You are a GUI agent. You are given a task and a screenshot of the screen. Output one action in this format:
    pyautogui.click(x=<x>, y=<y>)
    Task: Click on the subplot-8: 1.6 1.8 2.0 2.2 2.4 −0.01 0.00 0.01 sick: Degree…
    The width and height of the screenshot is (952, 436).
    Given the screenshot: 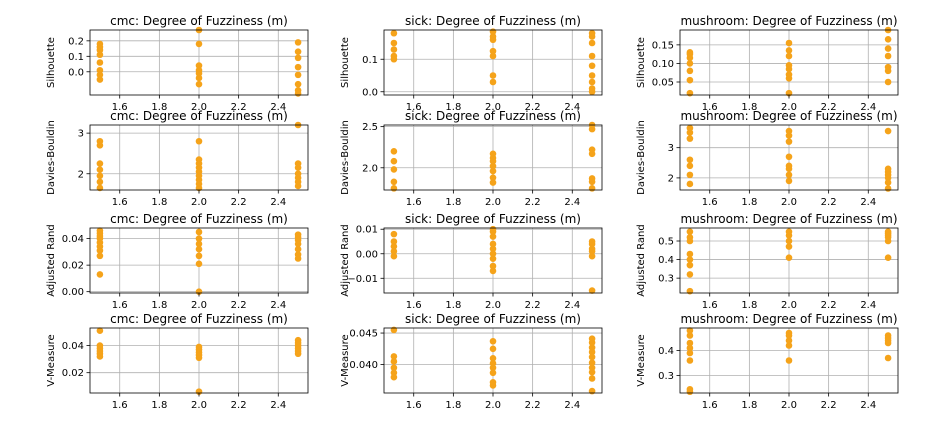 What is the action you would take?
    pyautogui.click(x=471, y=261)
    